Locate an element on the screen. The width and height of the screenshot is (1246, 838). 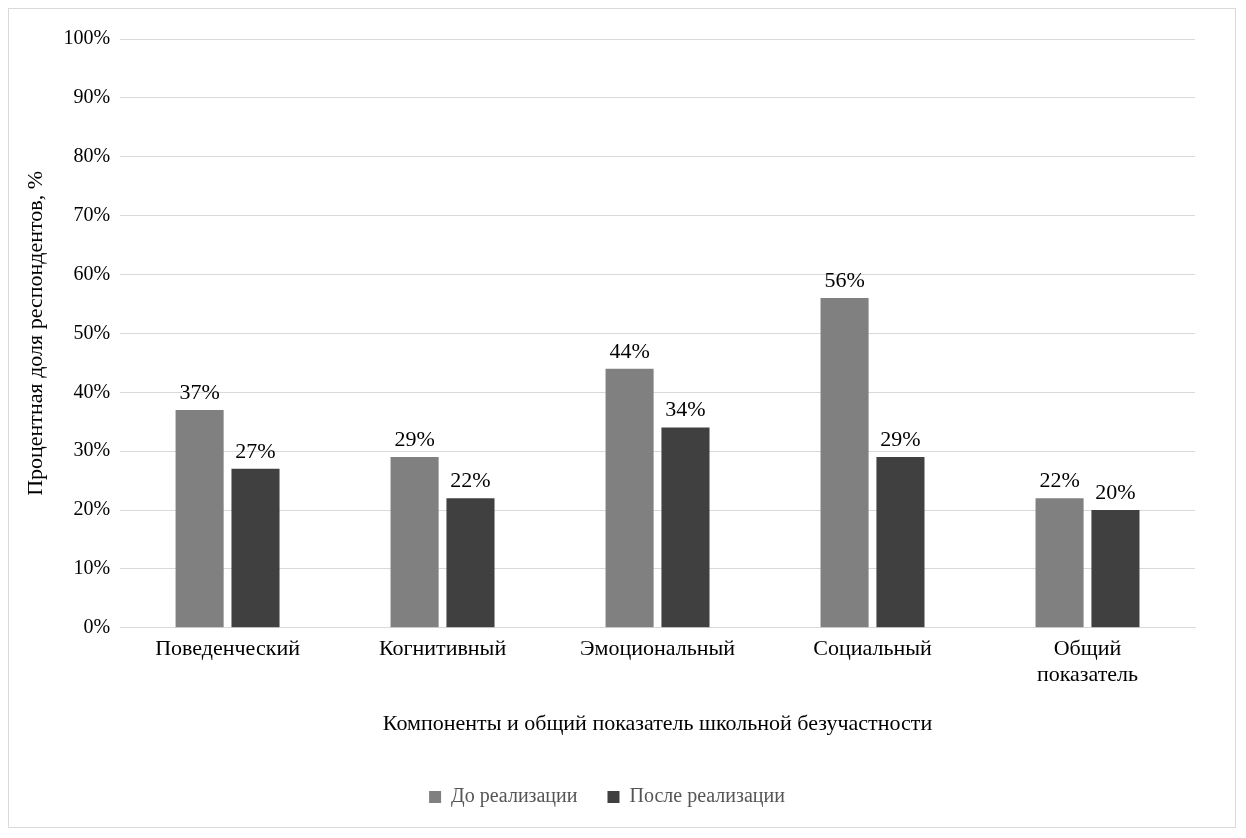
x-tick-label: Поведенческий is located at coordinates (228, 647).